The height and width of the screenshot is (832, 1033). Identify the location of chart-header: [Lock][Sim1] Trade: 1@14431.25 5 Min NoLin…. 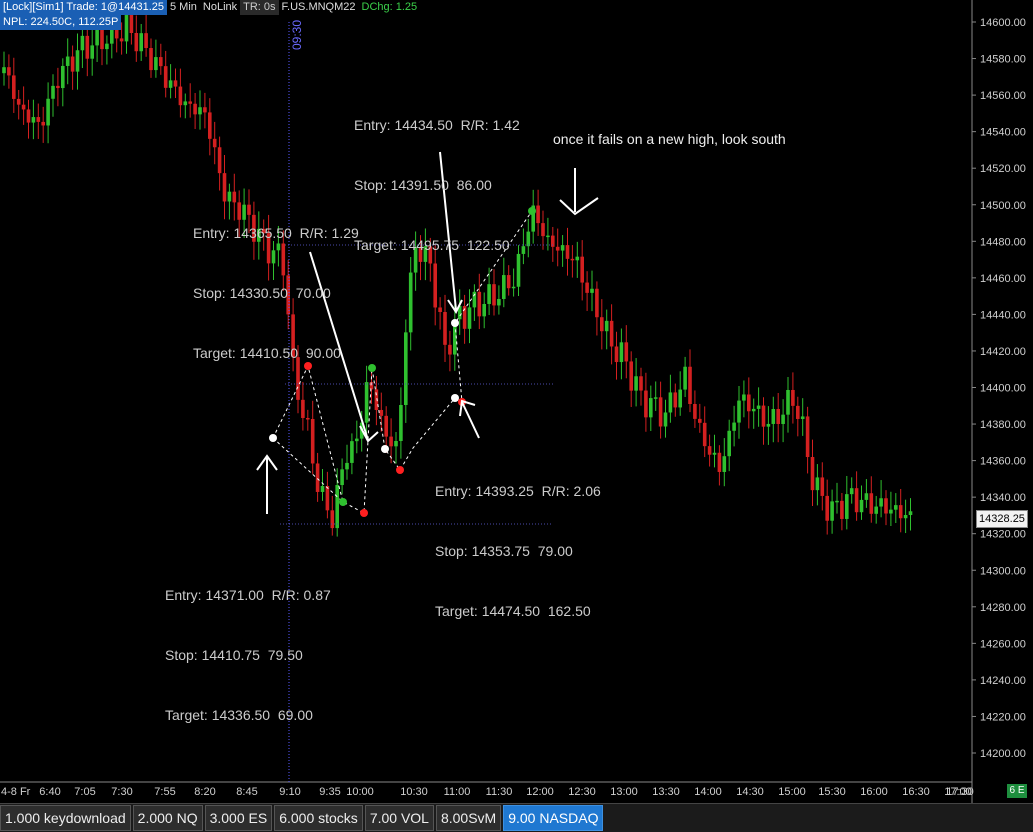
(210, 16).